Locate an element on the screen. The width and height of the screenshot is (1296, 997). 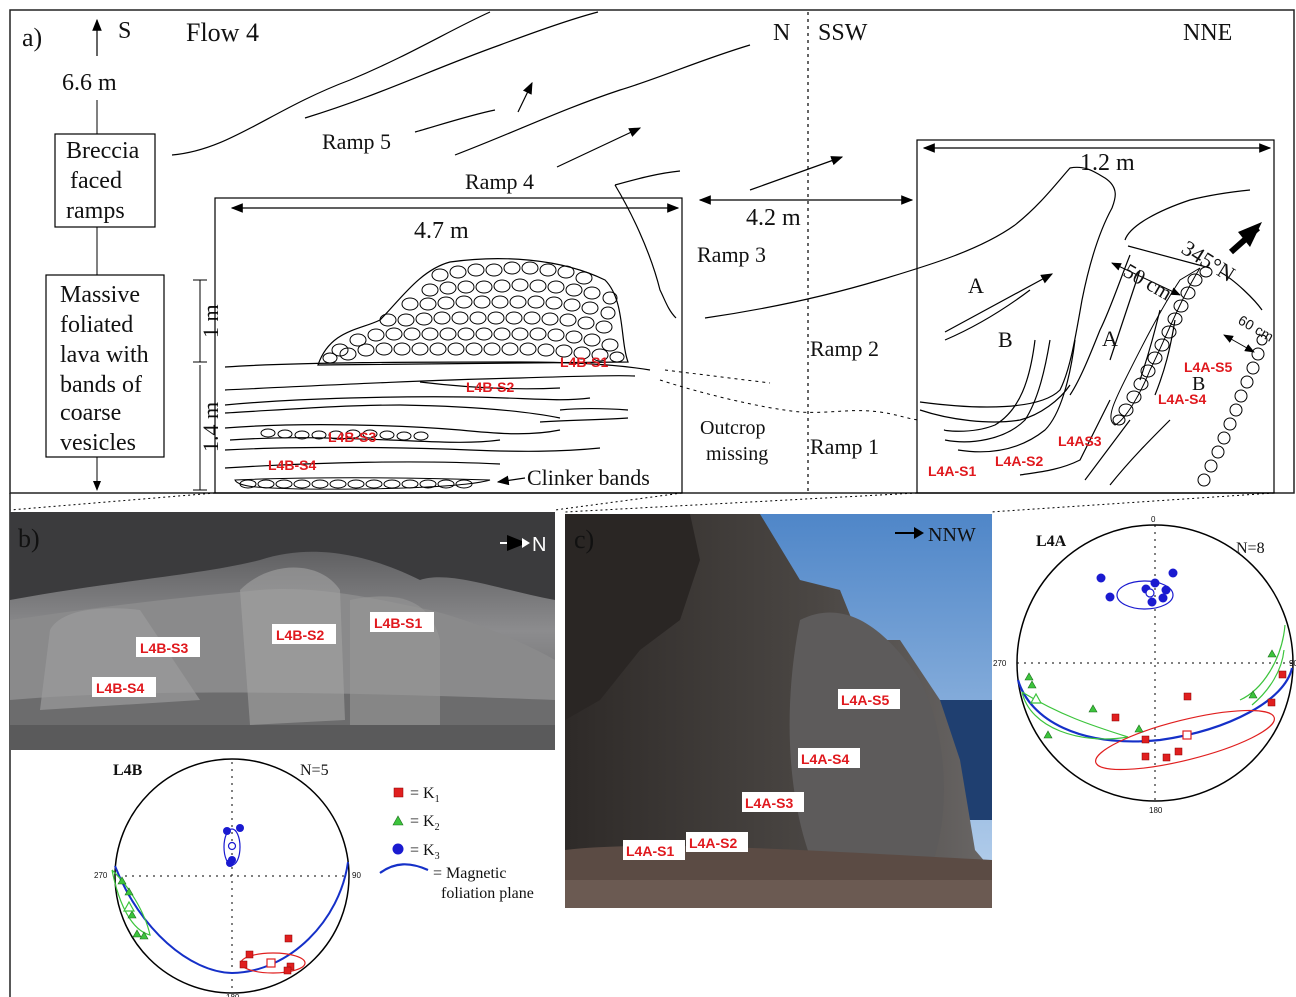
ramp4-label: Ramp 4 is located at coordinates (499, 181).